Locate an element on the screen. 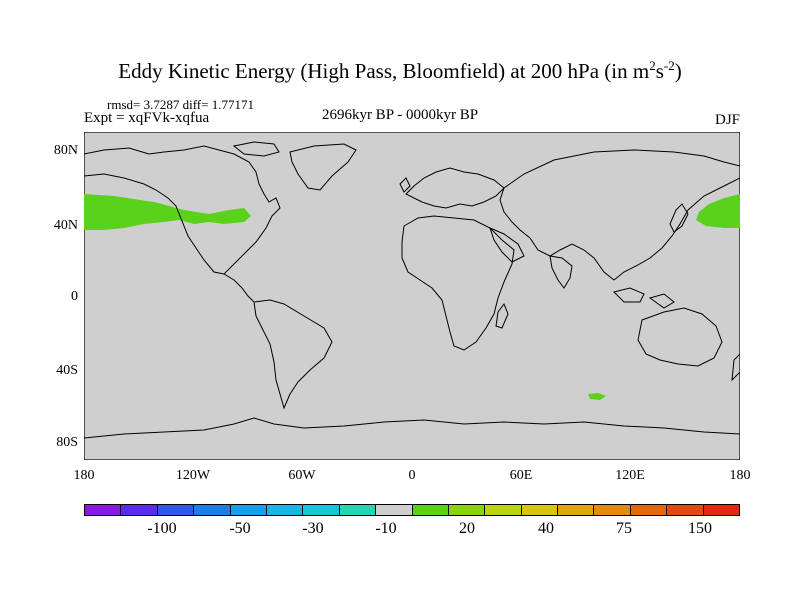  coast-india is located at coordinates (561, 272).